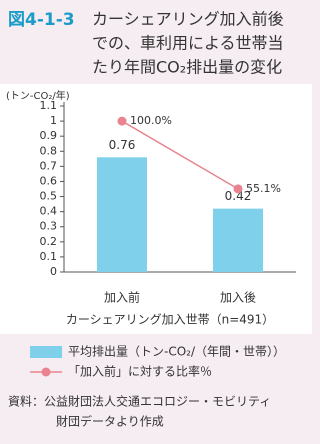 The width and height of the screenshot is (320, 444). I want to click on title-line: での、車利用による世帯当, so click(188, 43).